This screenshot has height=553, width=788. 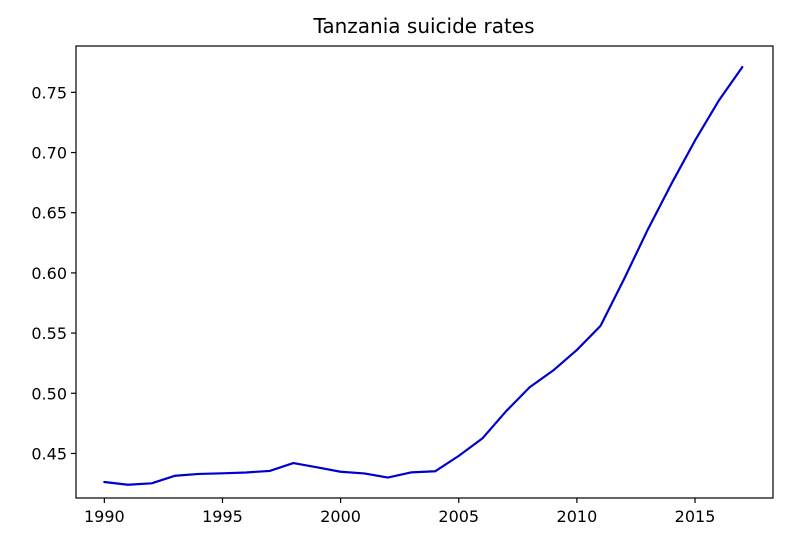 What do you see at coordinates (104, 516) in the screenshot?
I see `x-tick-label: 1990` at bounding box center [104, 516].